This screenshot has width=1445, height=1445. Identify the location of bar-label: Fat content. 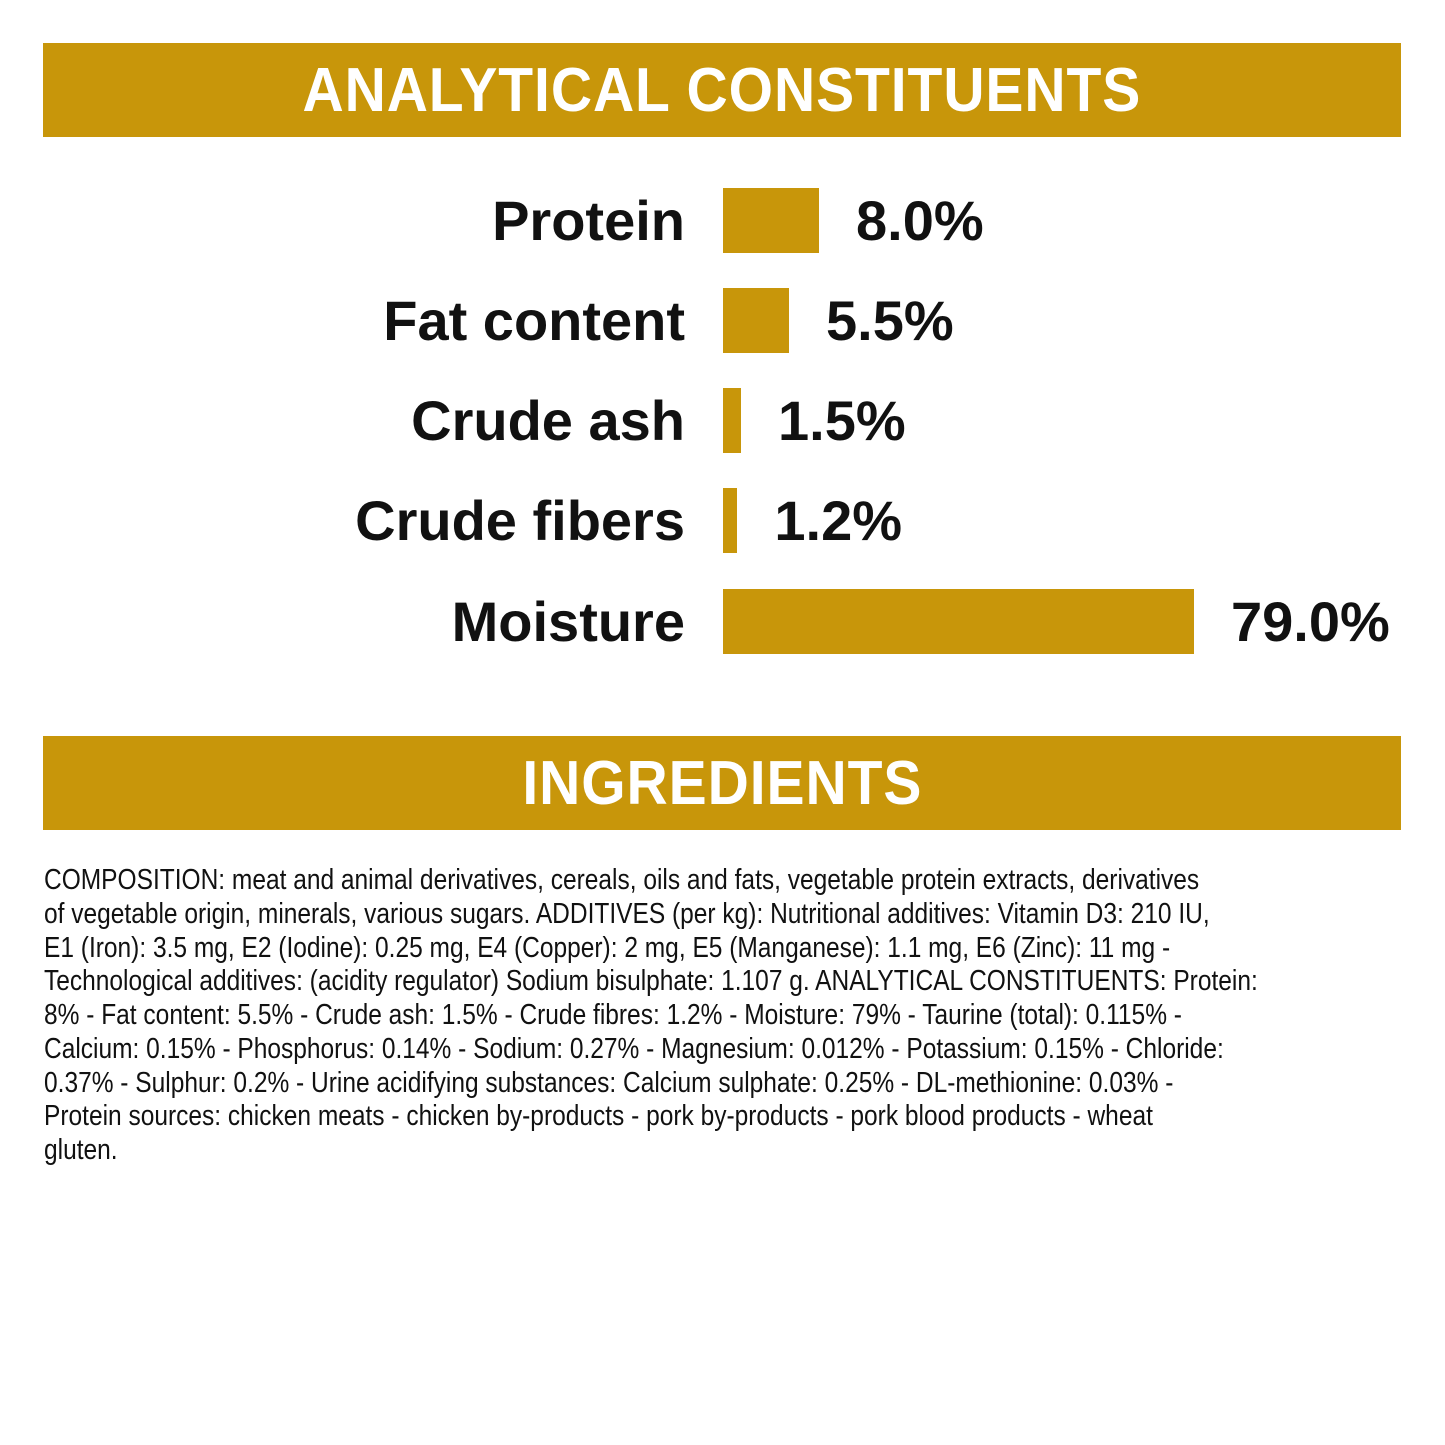
(534, 320).